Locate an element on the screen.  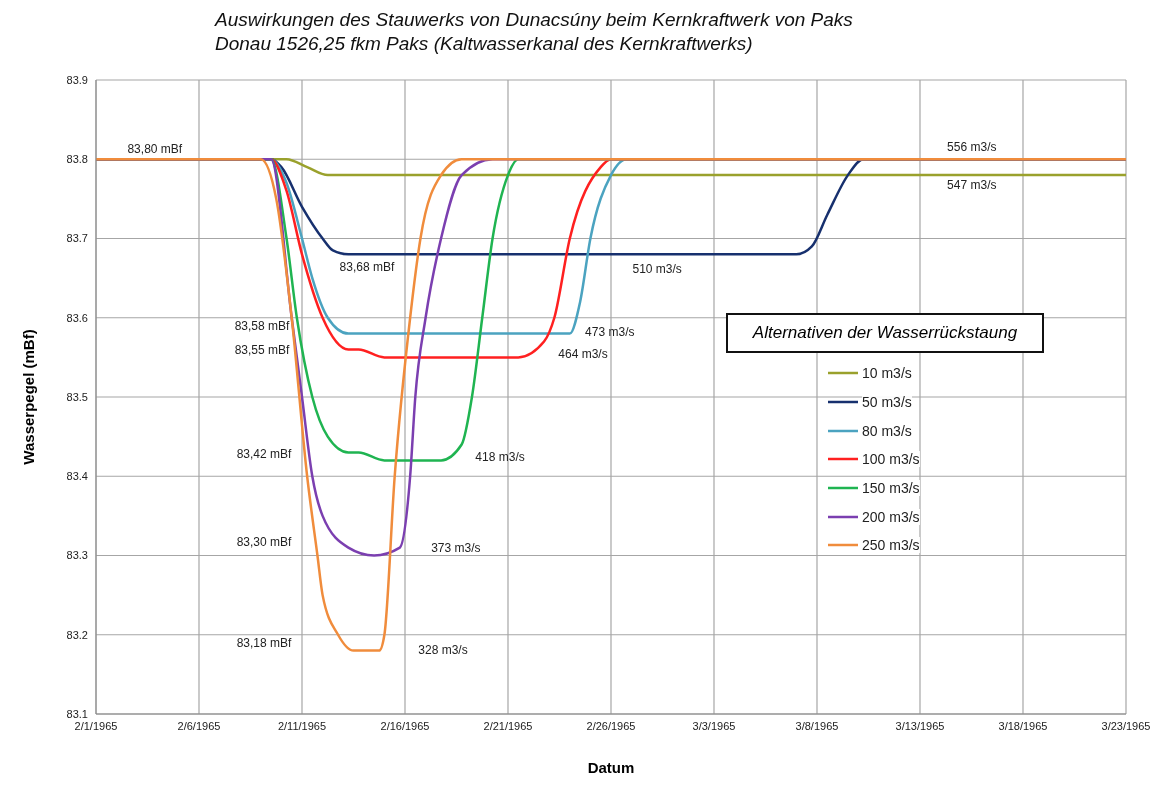
legend-label: 80 m3/s is located at coordinates (887, 430).